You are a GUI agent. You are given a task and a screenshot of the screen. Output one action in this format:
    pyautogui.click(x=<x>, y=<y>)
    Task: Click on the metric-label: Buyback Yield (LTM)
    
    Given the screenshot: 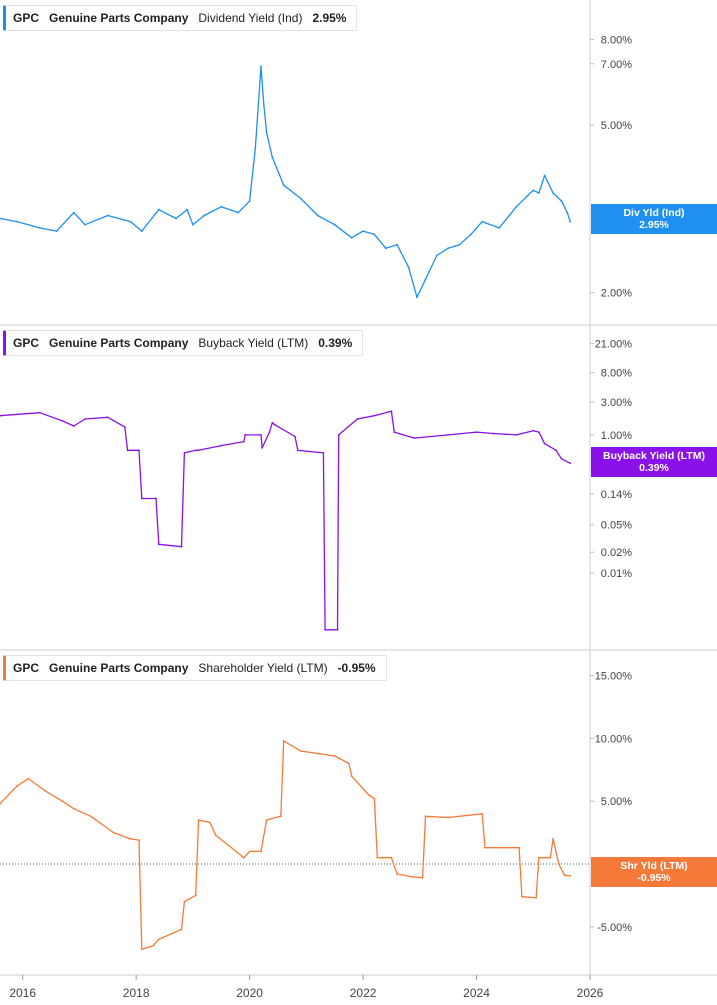 What is the action you would take?
    pyautogui.click(x=253, y=343)
    